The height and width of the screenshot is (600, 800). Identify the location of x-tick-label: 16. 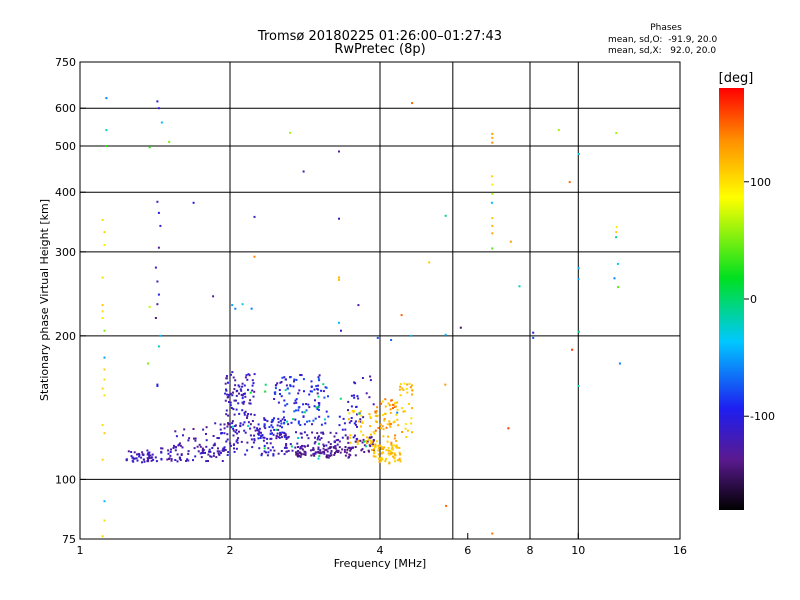
(680, 550).